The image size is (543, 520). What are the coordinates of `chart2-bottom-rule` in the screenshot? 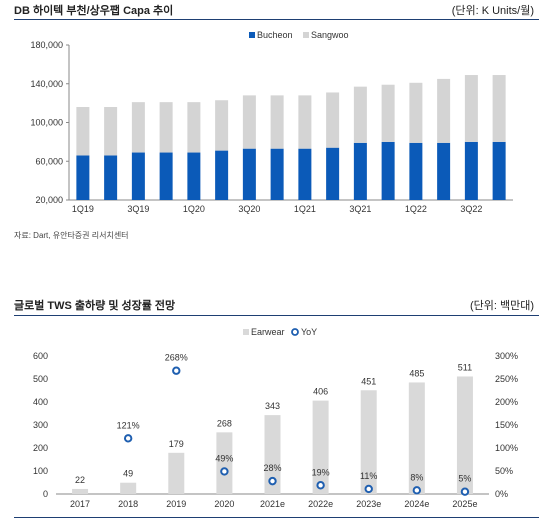 It's located at (276, 517).